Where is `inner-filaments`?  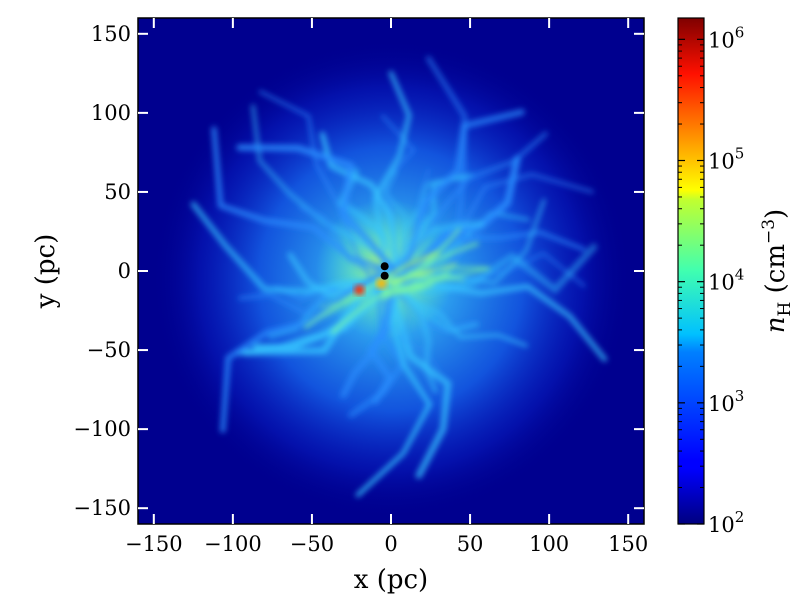
inner-filaments is located at coordinates (396, 280).